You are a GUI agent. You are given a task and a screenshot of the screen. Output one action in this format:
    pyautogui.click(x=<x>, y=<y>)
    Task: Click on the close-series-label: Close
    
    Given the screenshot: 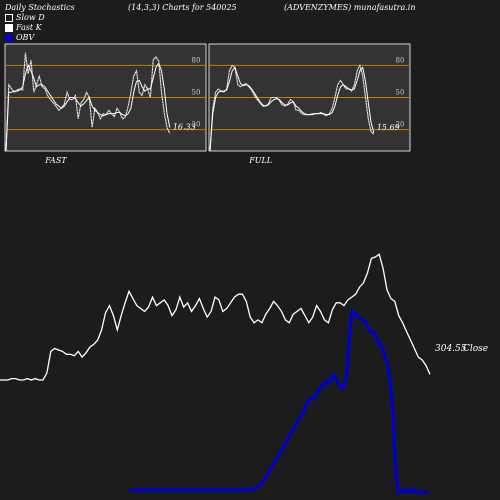 What is the action you would take?
    pyautogui.click(x=475, y=349)
    